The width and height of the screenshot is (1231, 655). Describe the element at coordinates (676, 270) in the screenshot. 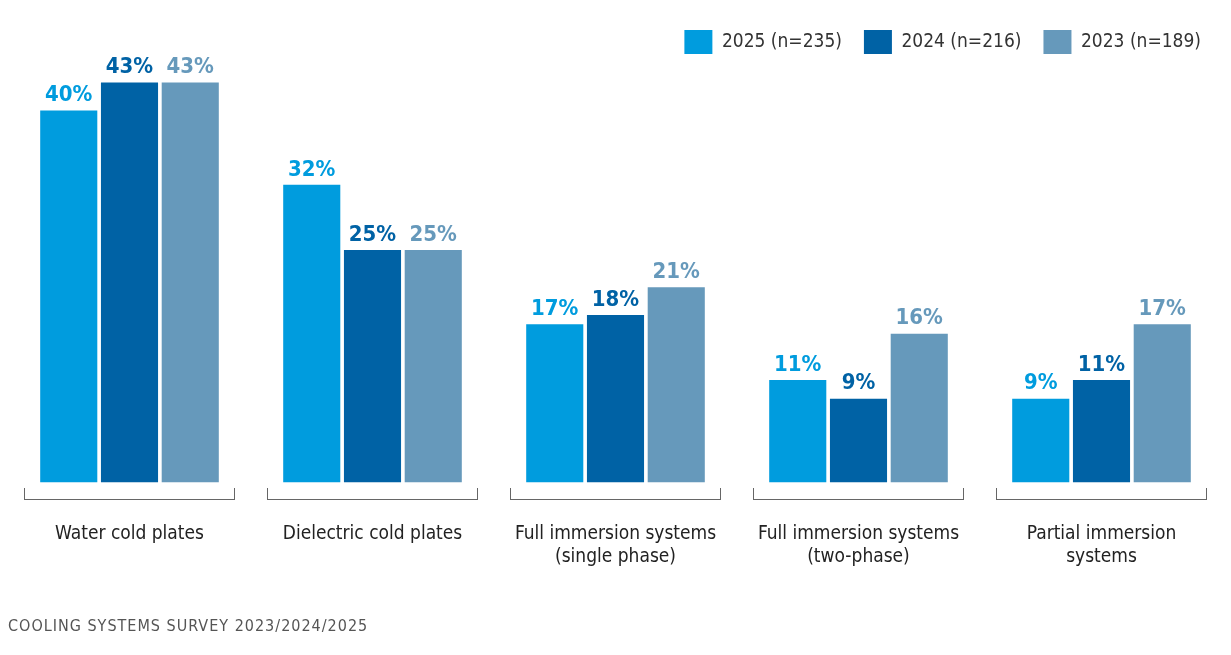

I see `data-label: 21%` at that location.